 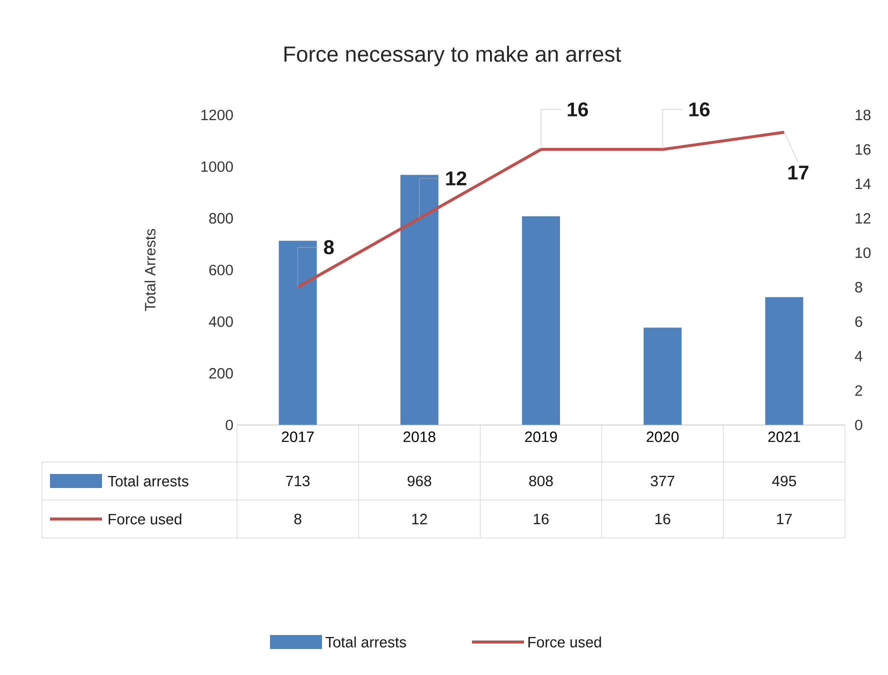 I want to click on chart-title: Force necessary to make an arrest, so click(x=453, y=56).